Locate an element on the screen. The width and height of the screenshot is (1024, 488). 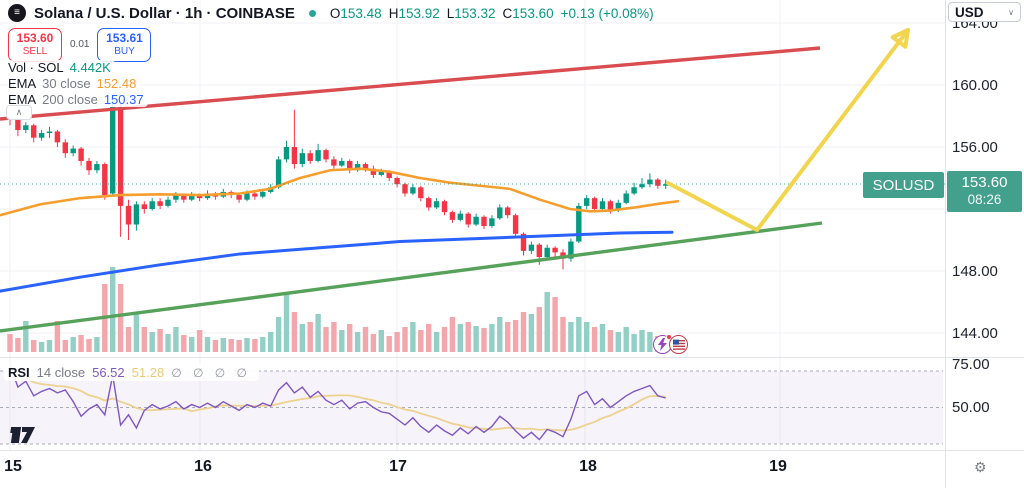
solana-logo-icon: ≡ is located at coordinates (17, 13).